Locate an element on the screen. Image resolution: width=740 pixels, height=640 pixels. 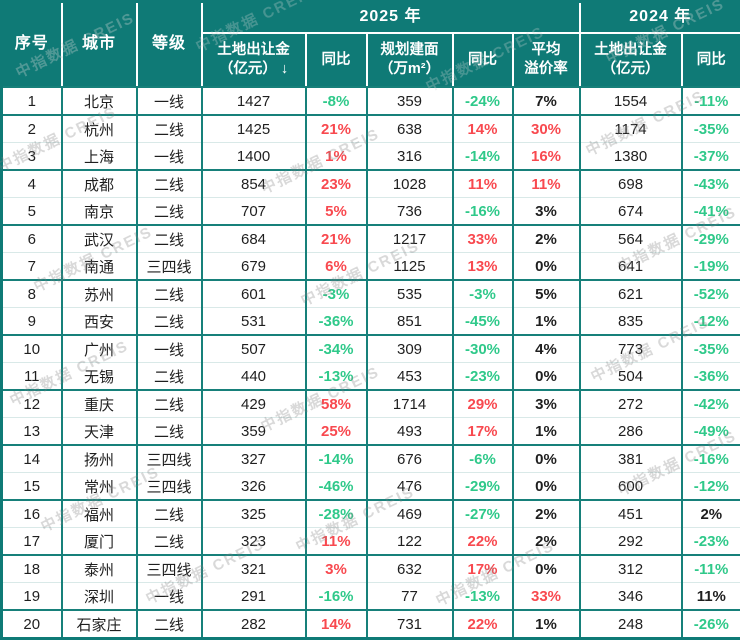
col-header-land-2025-sorted: 土地出让金 （亿元） ↓ is located at coordinates (254, 60).